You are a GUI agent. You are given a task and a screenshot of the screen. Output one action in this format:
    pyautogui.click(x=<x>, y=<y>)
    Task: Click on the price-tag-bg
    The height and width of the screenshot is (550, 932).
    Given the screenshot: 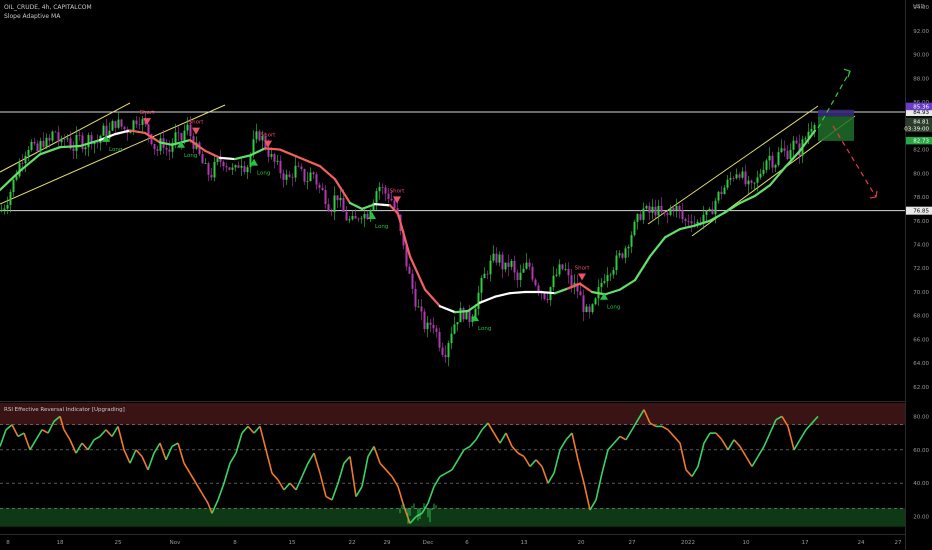 What is the action you would take?
    pyautogui.click(x=919, y=140)
    